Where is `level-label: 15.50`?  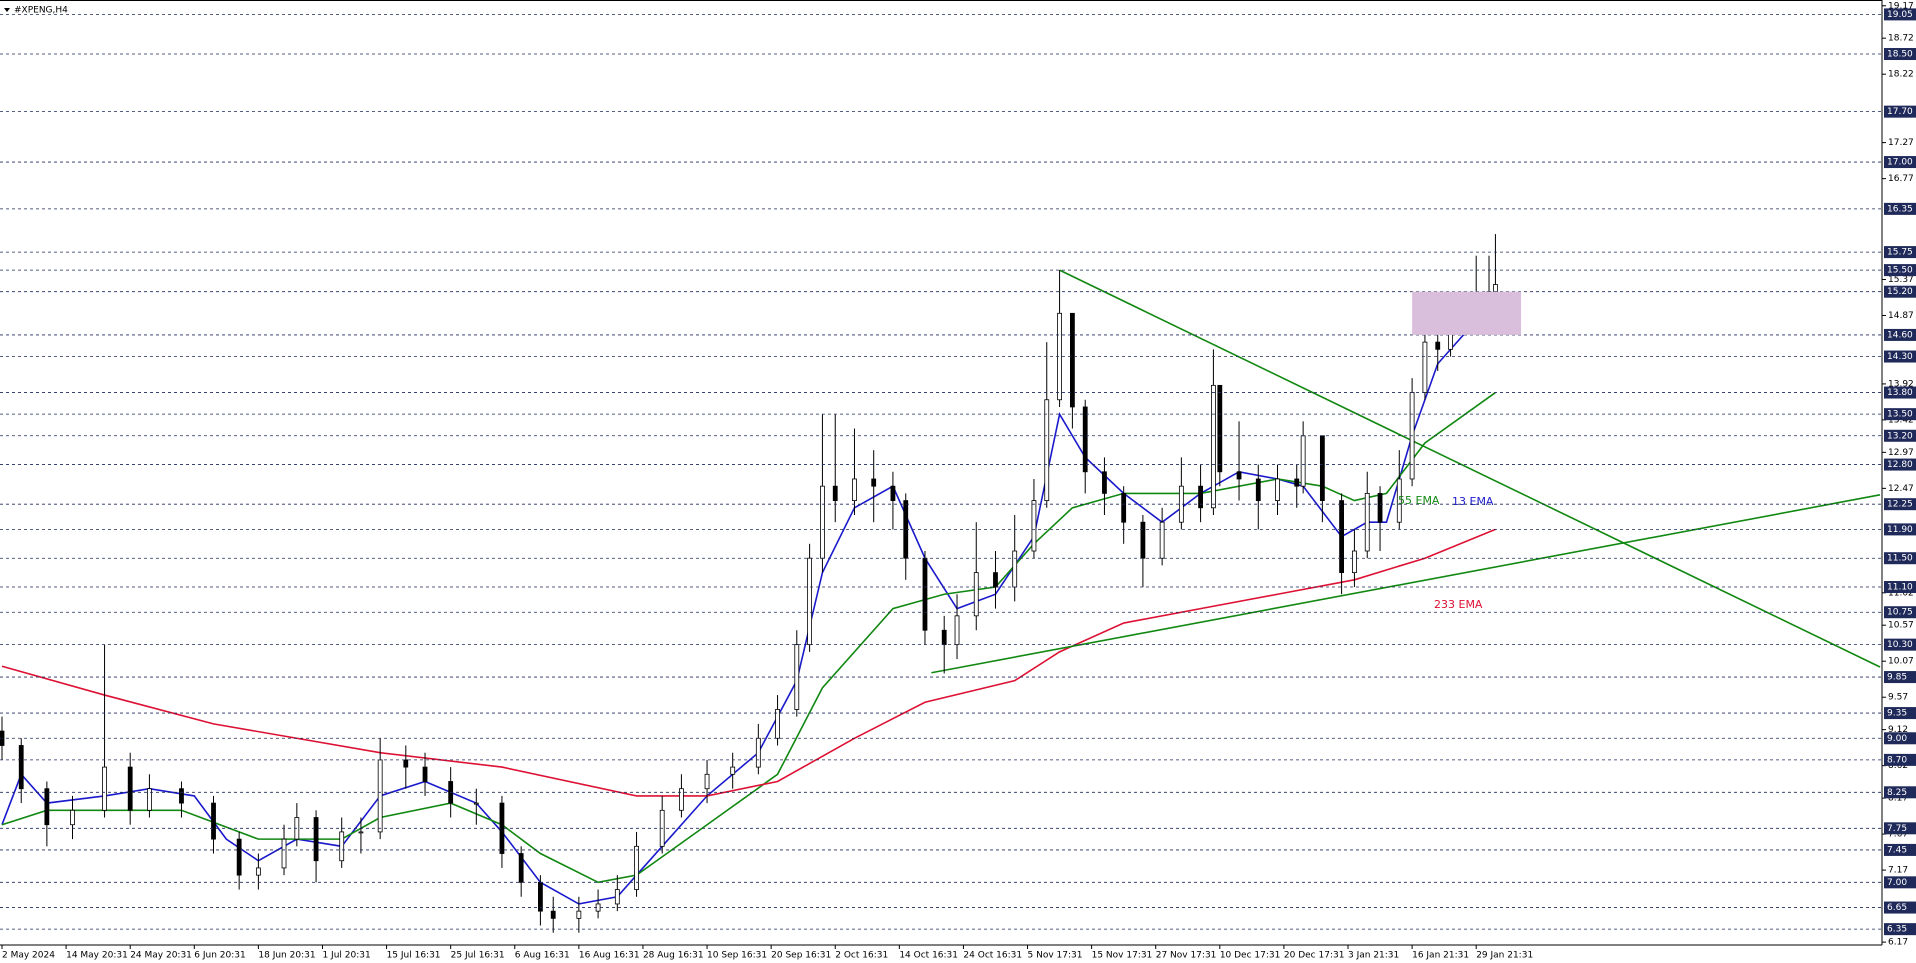 level-label: 15.50 is located at coordinates (1900, 271).